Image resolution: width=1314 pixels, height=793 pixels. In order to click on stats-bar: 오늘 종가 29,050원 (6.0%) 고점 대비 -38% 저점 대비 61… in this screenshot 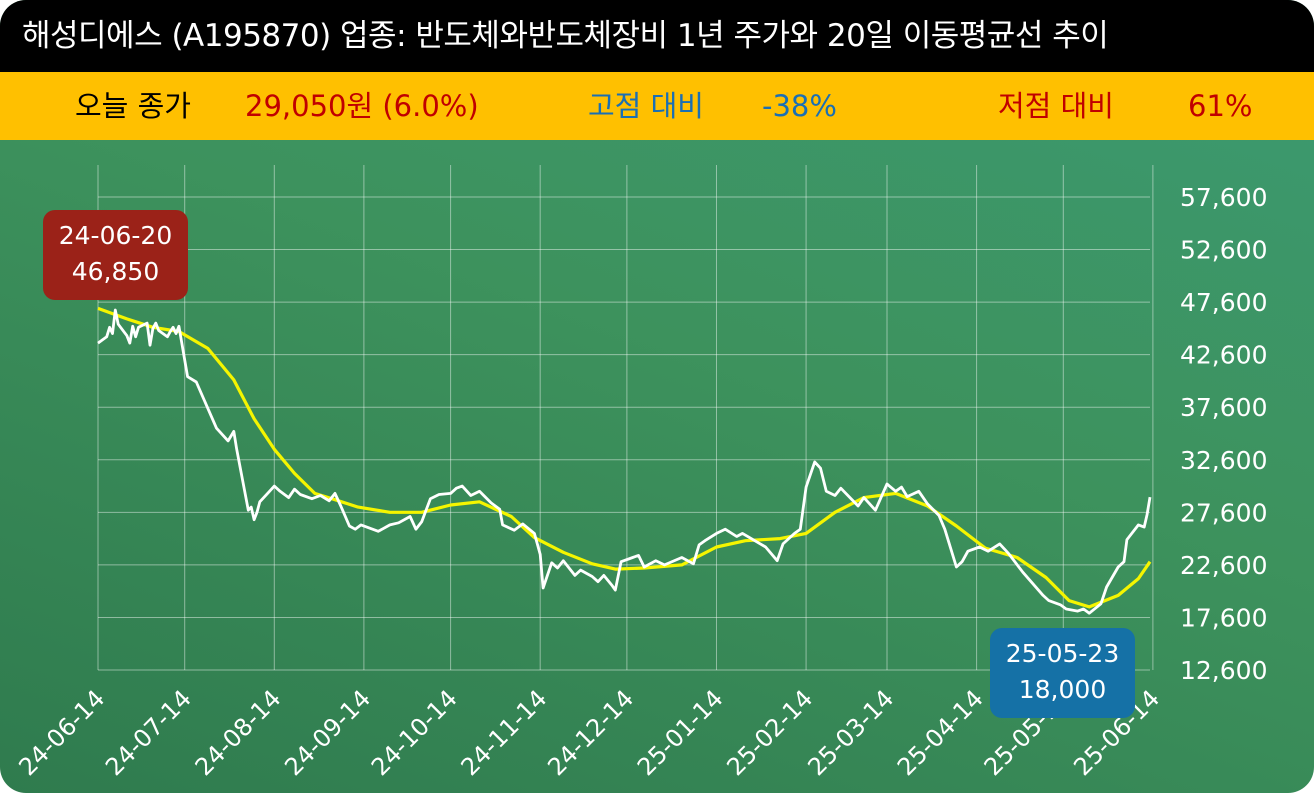, I will do `click(657, 106)`.